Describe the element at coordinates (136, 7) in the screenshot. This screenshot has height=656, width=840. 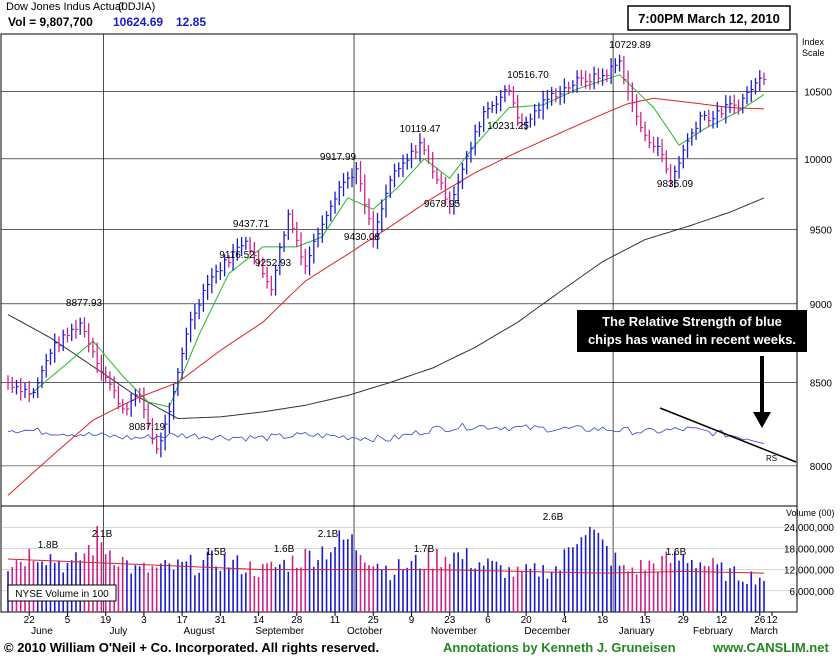
I see `chart-symbol: (0DJIA)` at that location.